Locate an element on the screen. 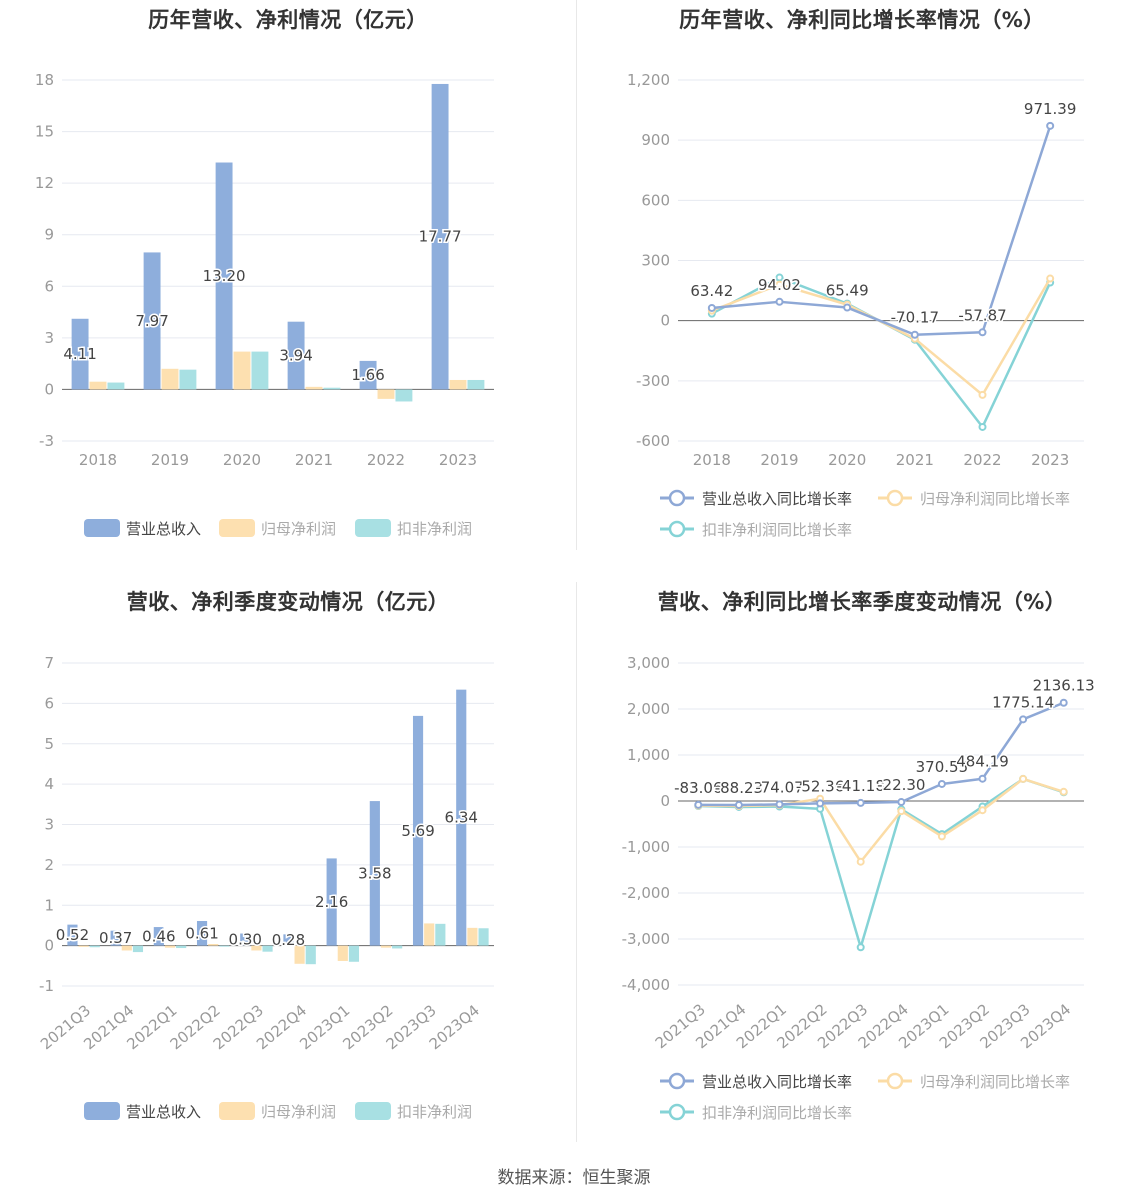 The image size is (1148, 1202). y-tick-label: 300 is located at coordinates (655, 261).